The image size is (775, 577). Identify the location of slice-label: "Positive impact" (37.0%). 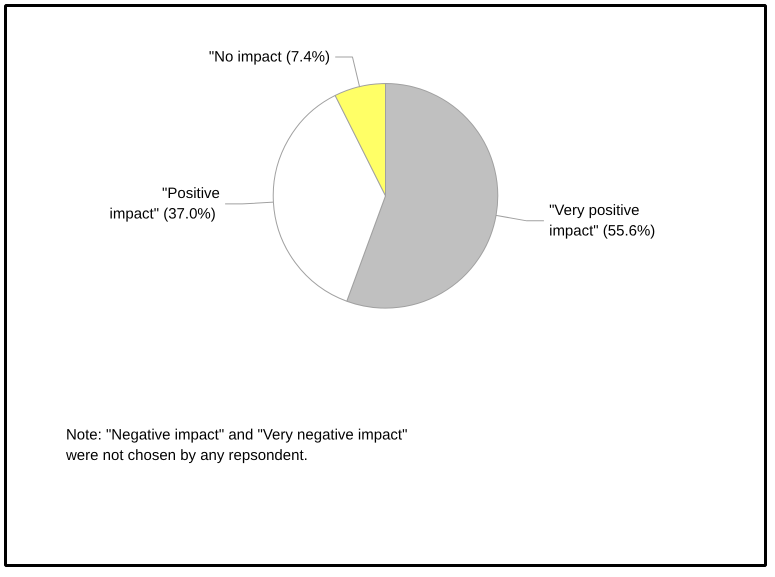
(165, 204).